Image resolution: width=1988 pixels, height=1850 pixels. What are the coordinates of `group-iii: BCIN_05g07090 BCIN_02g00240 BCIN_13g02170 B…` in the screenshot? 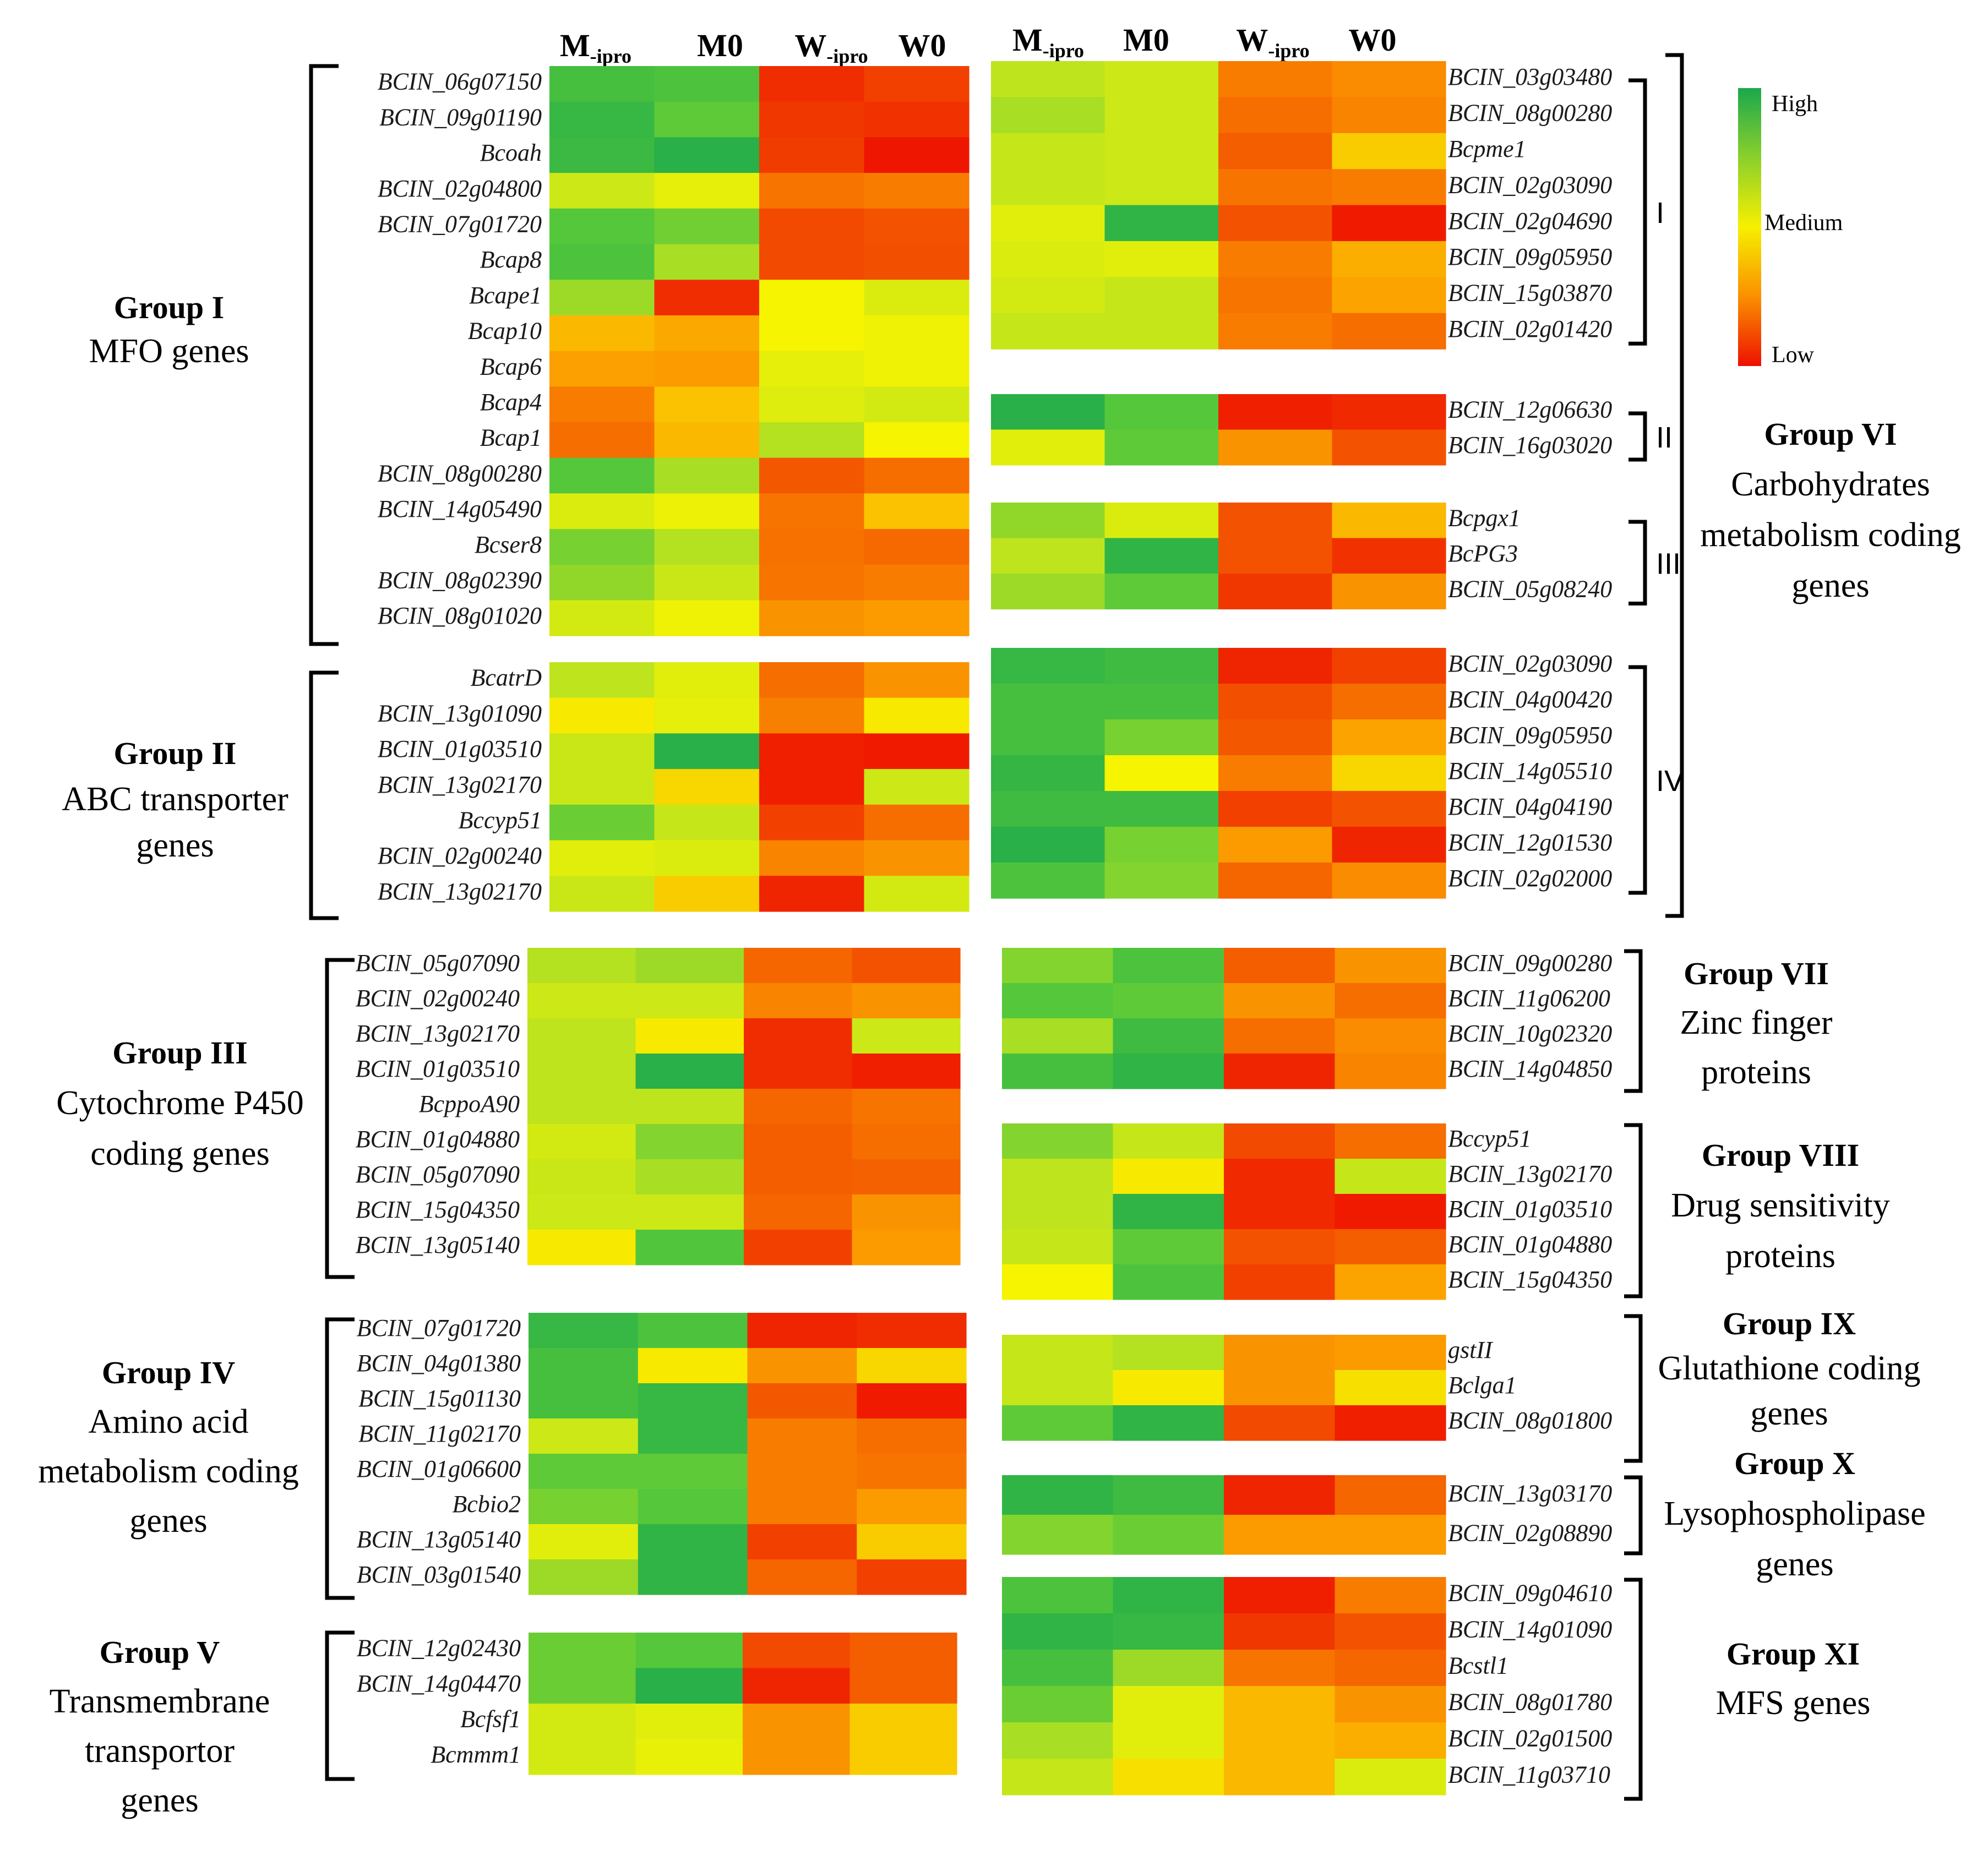 It's located at (509, 1113).